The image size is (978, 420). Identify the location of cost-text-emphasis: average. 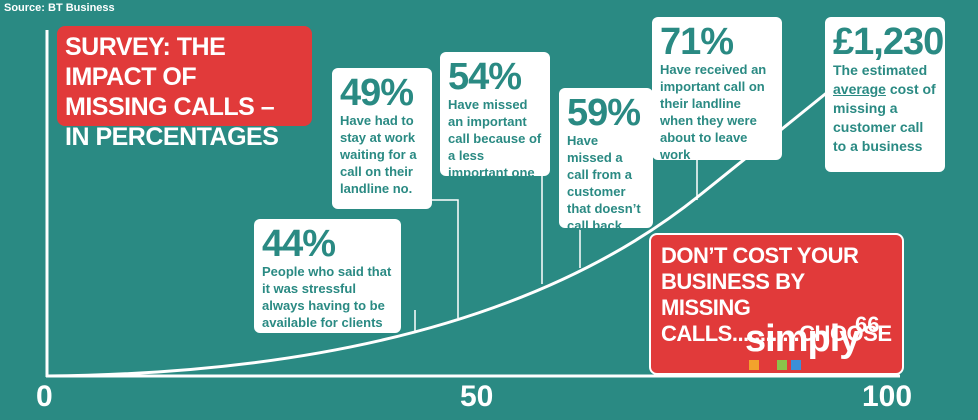
(859, 89).